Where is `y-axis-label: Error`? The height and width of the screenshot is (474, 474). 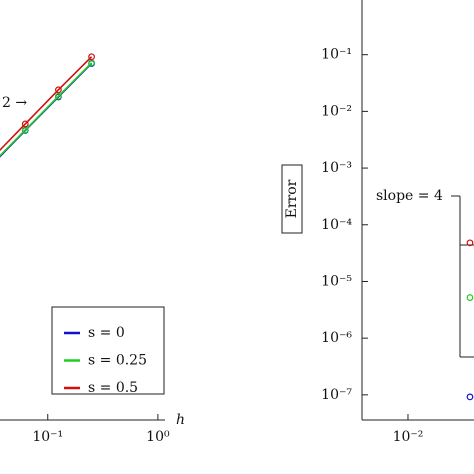 y-axis-label: Error is located at coordinates (292, 198).